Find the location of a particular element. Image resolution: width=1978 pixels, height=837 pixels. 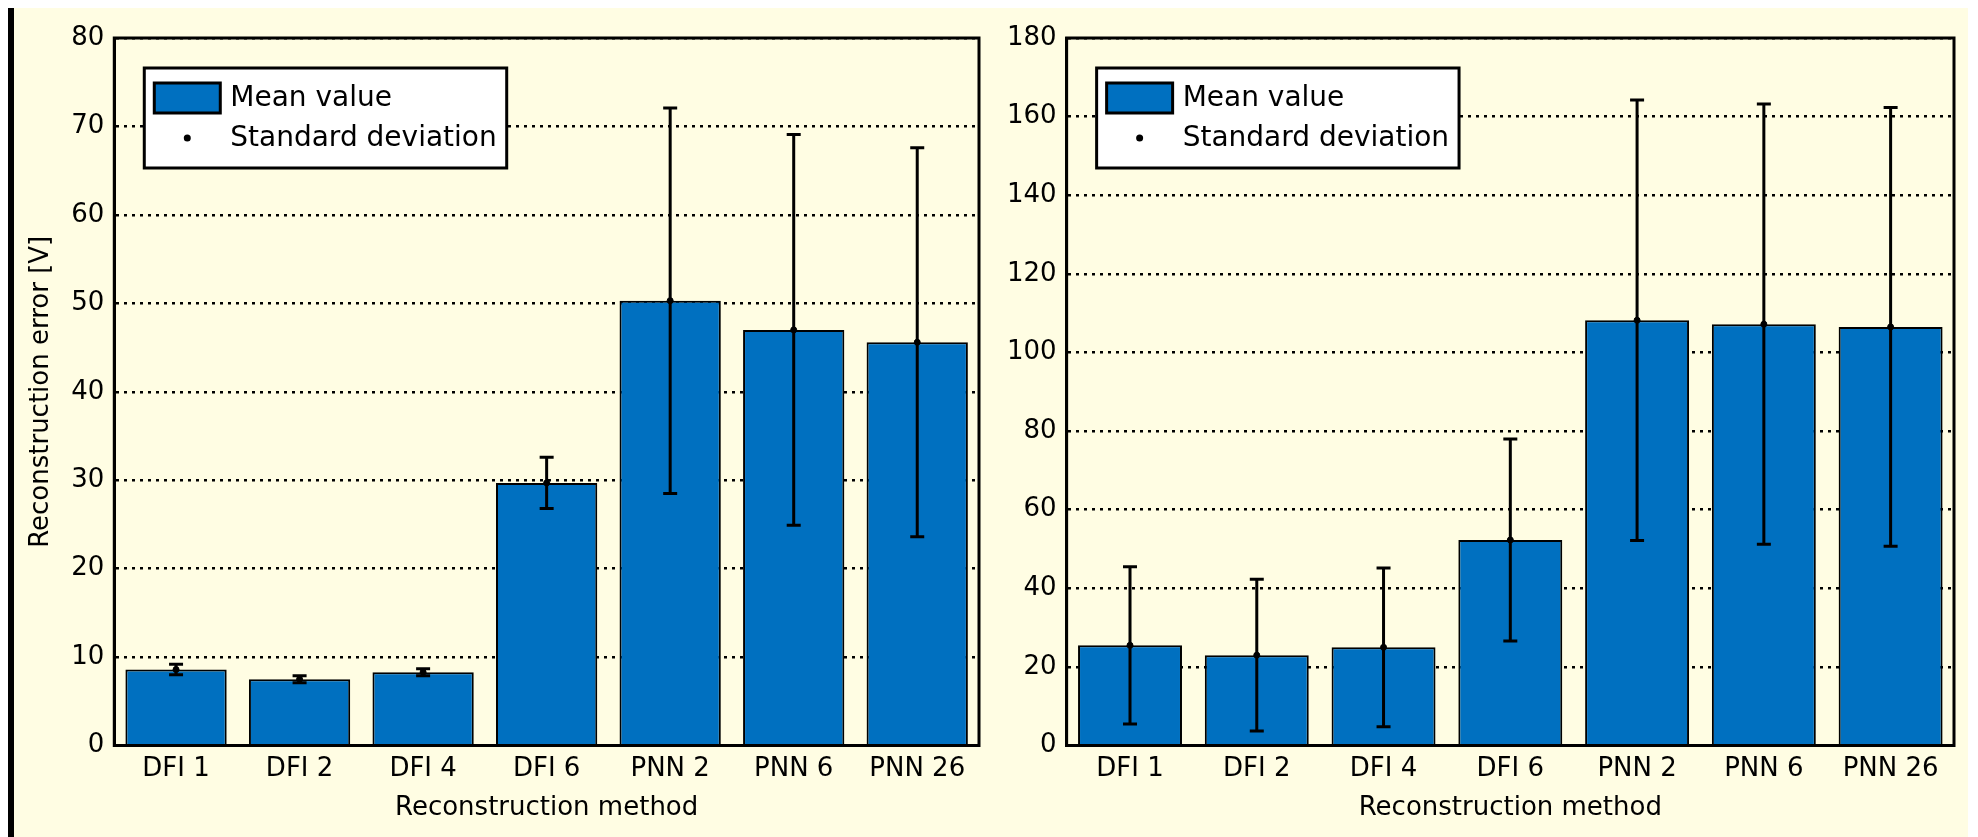

y-tick-label: 120 is located at coordinates (1031, 271).